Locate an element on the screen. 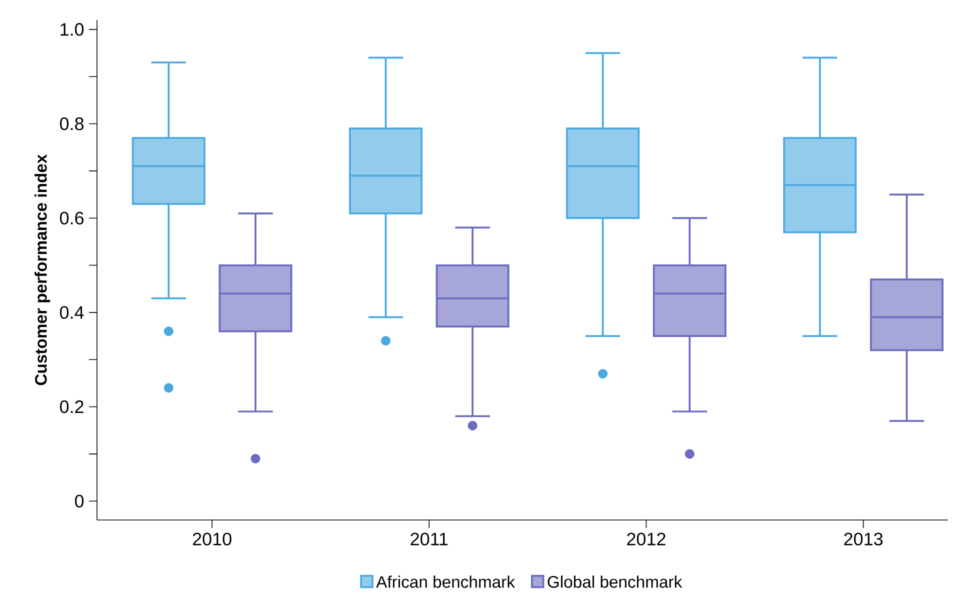 The width and height of the screenshot is (958, 607). x-tick-label: 2012 is located at coordinates (646, 539).